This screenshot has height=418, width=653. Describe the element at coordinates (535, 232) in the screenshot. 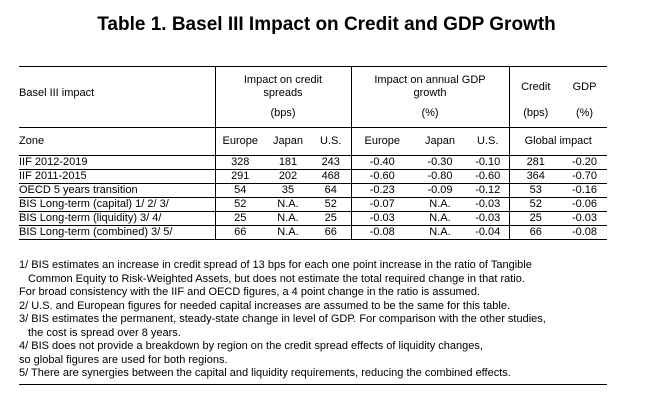

I see `cell-credit: 66` at that location.